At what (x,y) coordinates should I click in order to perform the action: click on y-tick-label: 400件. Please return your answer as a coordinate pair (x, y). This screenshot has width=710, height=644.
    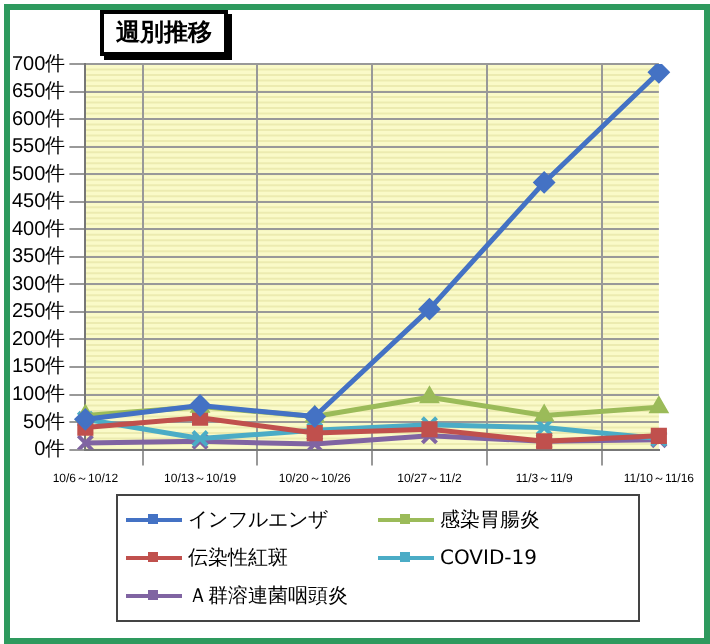
    Looking at the image, I should click on (38, 229).